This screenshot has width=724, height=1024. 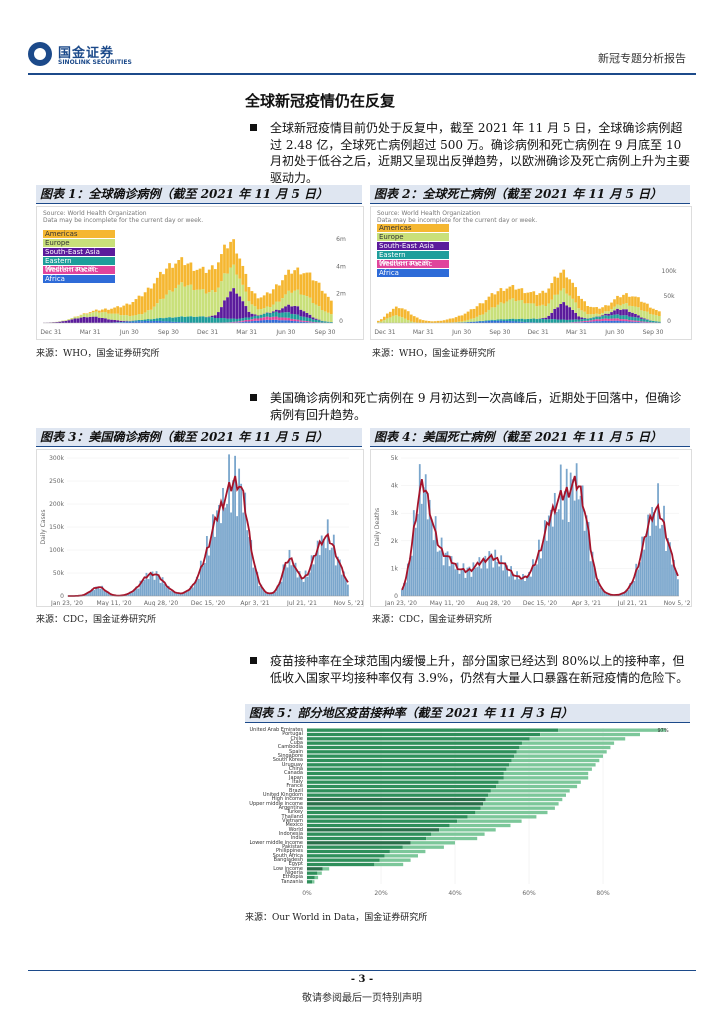 I want to click on vaccine-country-label: Thailand, so click(x=292, y=816).